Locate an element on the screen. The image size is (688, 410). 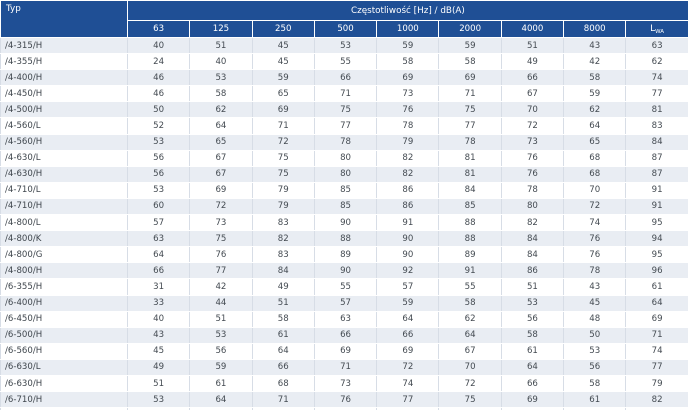
cell-level: 81 is located at coordinates (470, 174).